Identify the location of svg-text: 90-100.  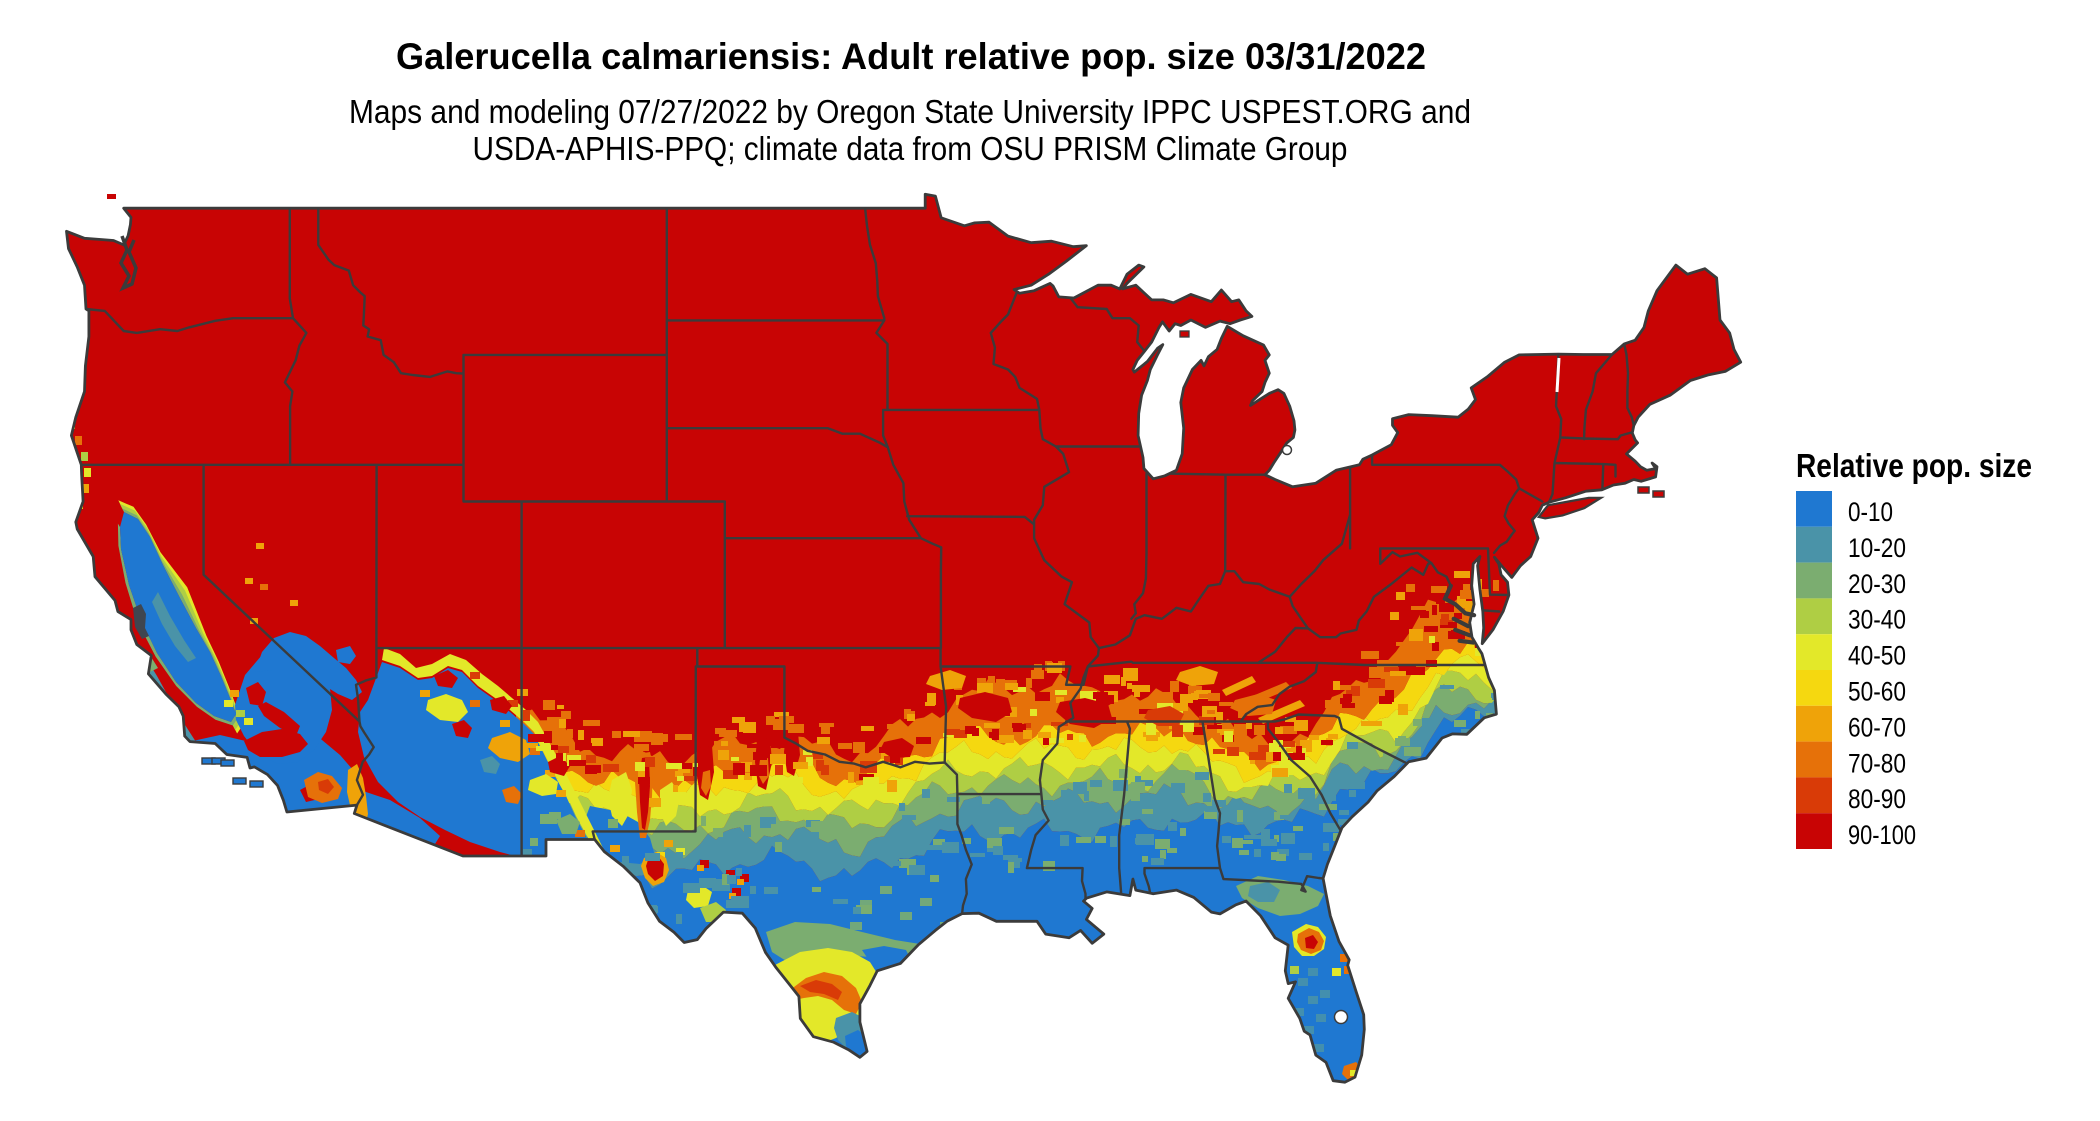
(1882, 835).